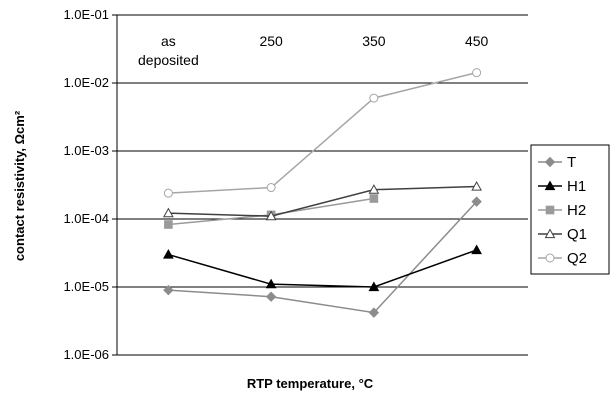  What do you see at coordinates (86, 14) in the screenshot?
I see `y-tick-label: 1.0E-01` at bounding box center [86, 14].